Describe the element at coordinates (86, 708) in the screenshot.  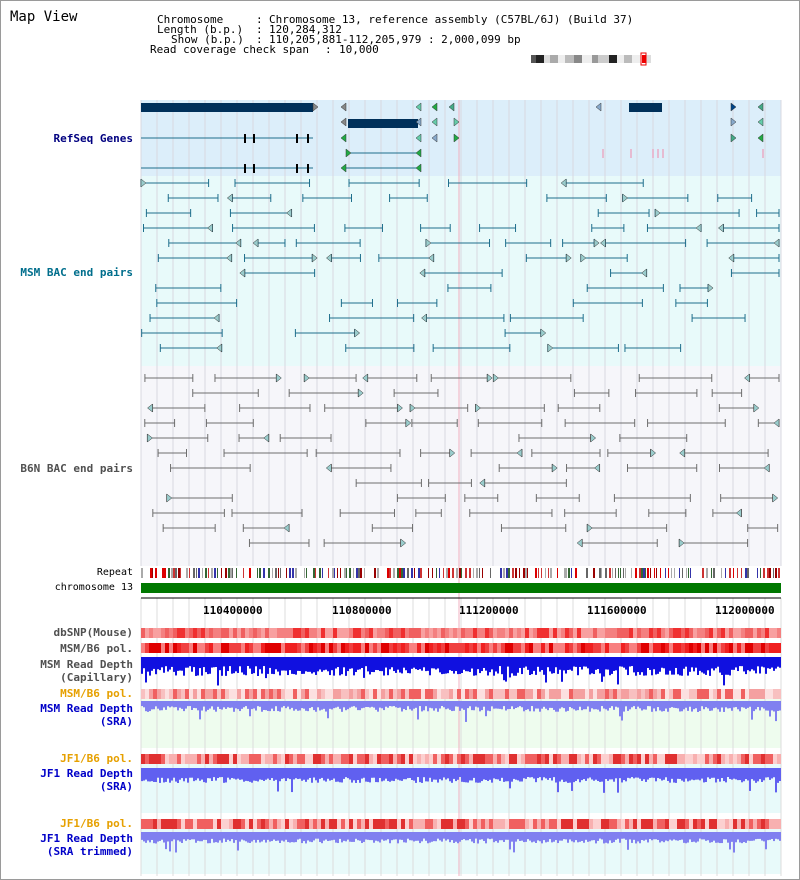
I see `track-label-msm-read-depth-sra: MSM Read Depth` at that location.